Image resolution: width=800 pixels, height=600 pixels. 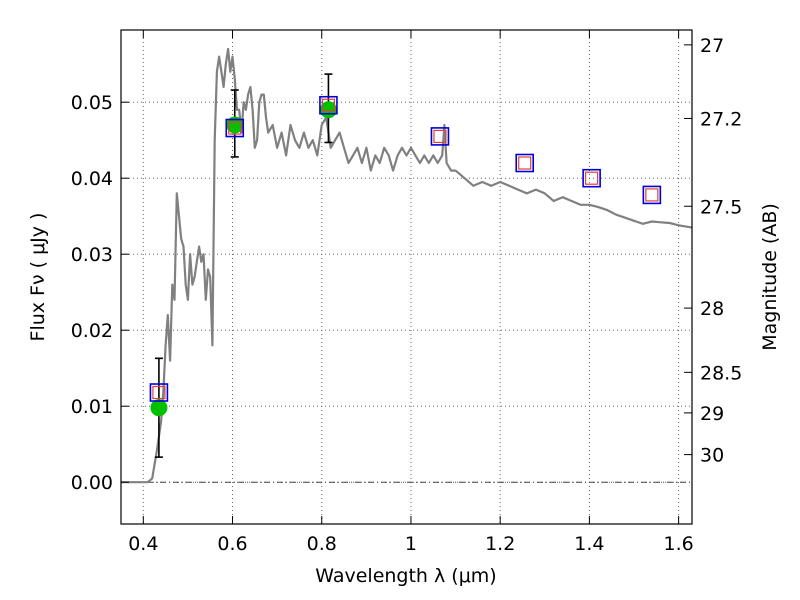 I want to click on x-tick-label: 0.4, so click(x=143, y=544).